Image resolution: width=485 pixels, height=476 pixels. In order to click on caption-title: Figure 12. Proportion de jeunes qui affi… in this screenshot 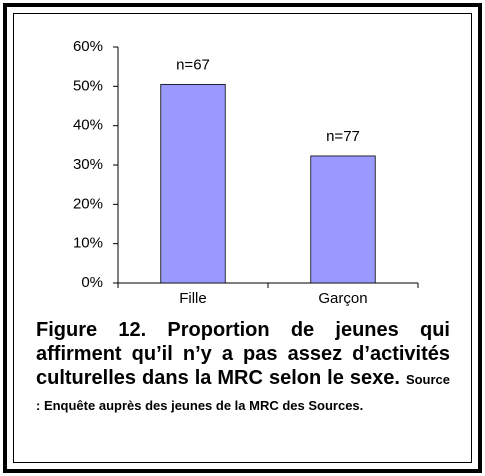, I will do `click(243, 354)`.